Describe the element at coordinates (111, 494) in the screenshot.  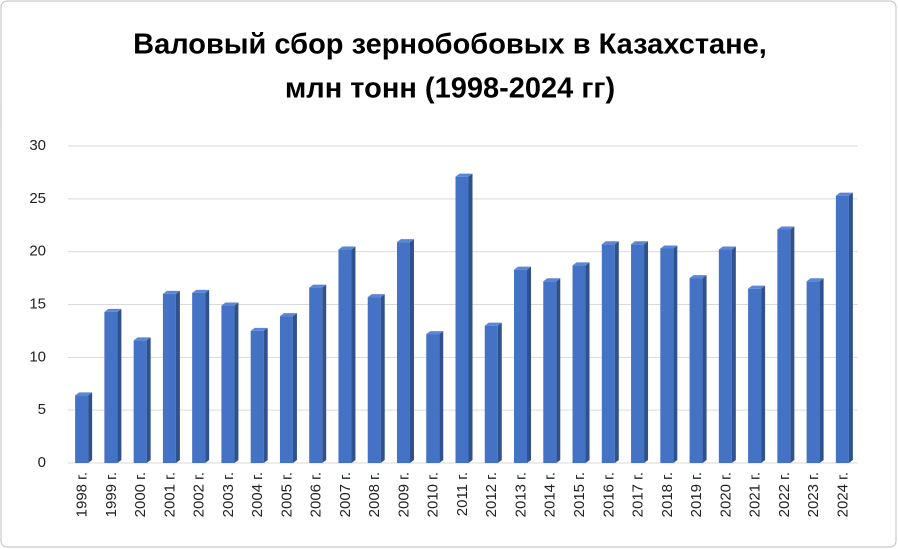
I see `x-tick-label: 1999 г.` at that location.